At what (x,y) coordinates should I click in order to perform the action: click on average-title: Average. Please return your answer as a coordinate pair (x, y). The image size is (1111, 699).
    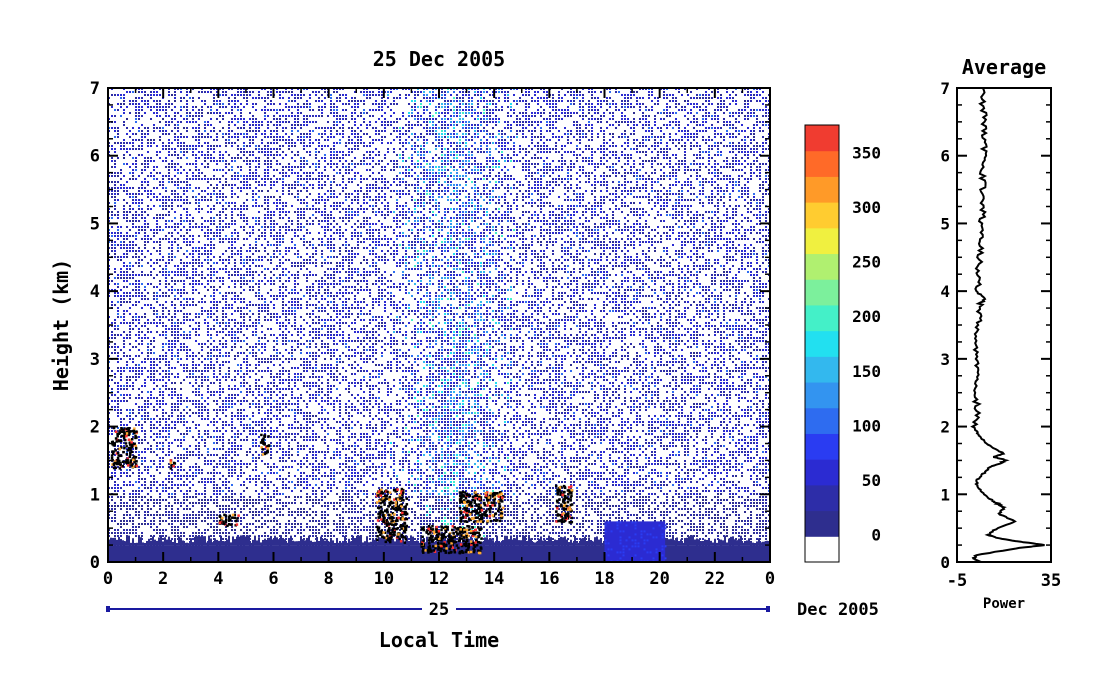
    Looking at the image, I should click on (1004, 67).